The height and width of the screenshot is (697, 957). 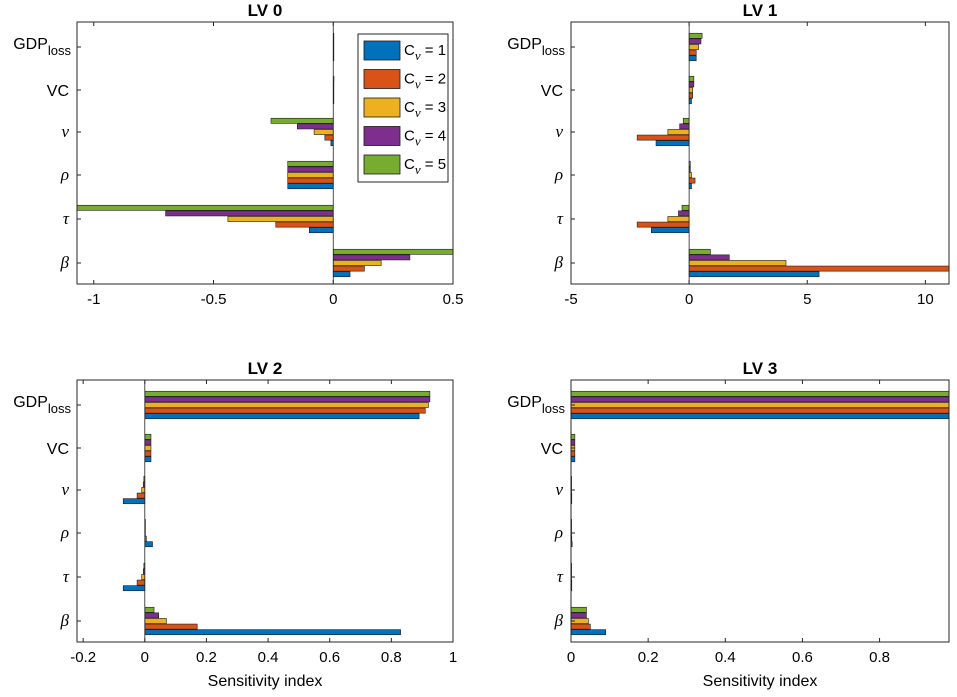 I want to click on x-tick-label: -1, so click(x=93, y=299).